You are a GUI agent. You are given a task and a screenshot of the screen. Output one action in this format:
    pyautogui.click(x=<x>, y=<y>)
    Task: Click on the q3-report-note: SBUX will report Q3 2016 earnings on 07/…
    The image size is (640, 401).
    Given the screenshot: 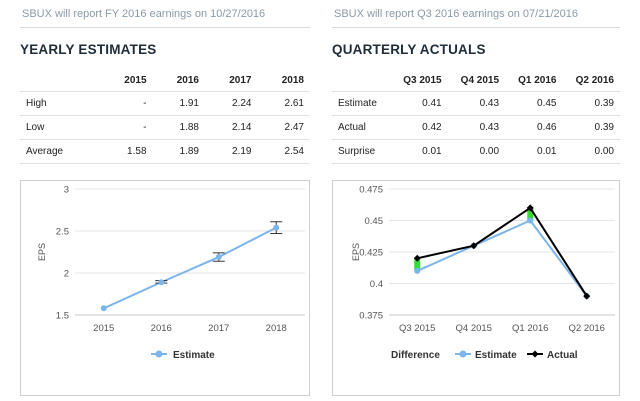 What is the action you would take?
    pyautogui.click(x=476, y=14)
    